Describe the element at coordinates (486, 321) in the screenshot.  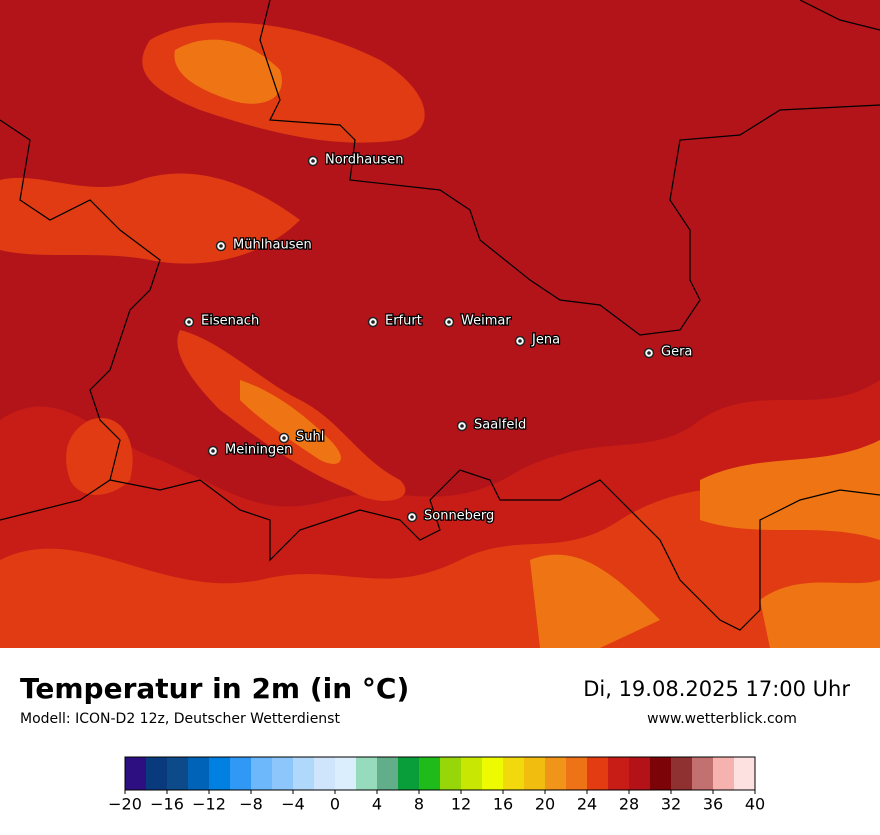
I see `city-label: Weimar` at that location.